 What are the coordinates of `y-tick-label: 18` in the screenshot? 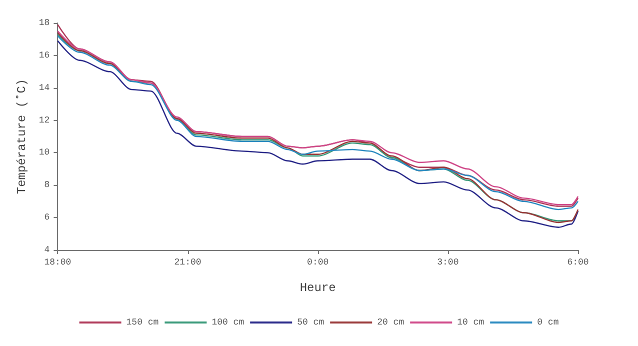 It's located at (44, 23).